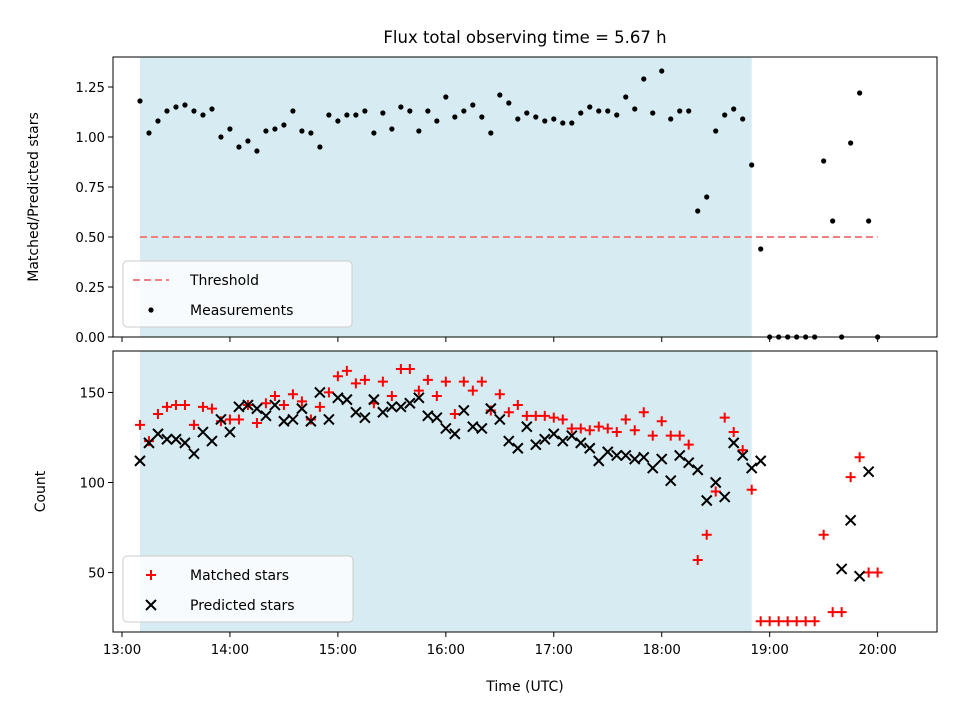  I want to click on x-tick-label: 14:00, so click(230, 650).